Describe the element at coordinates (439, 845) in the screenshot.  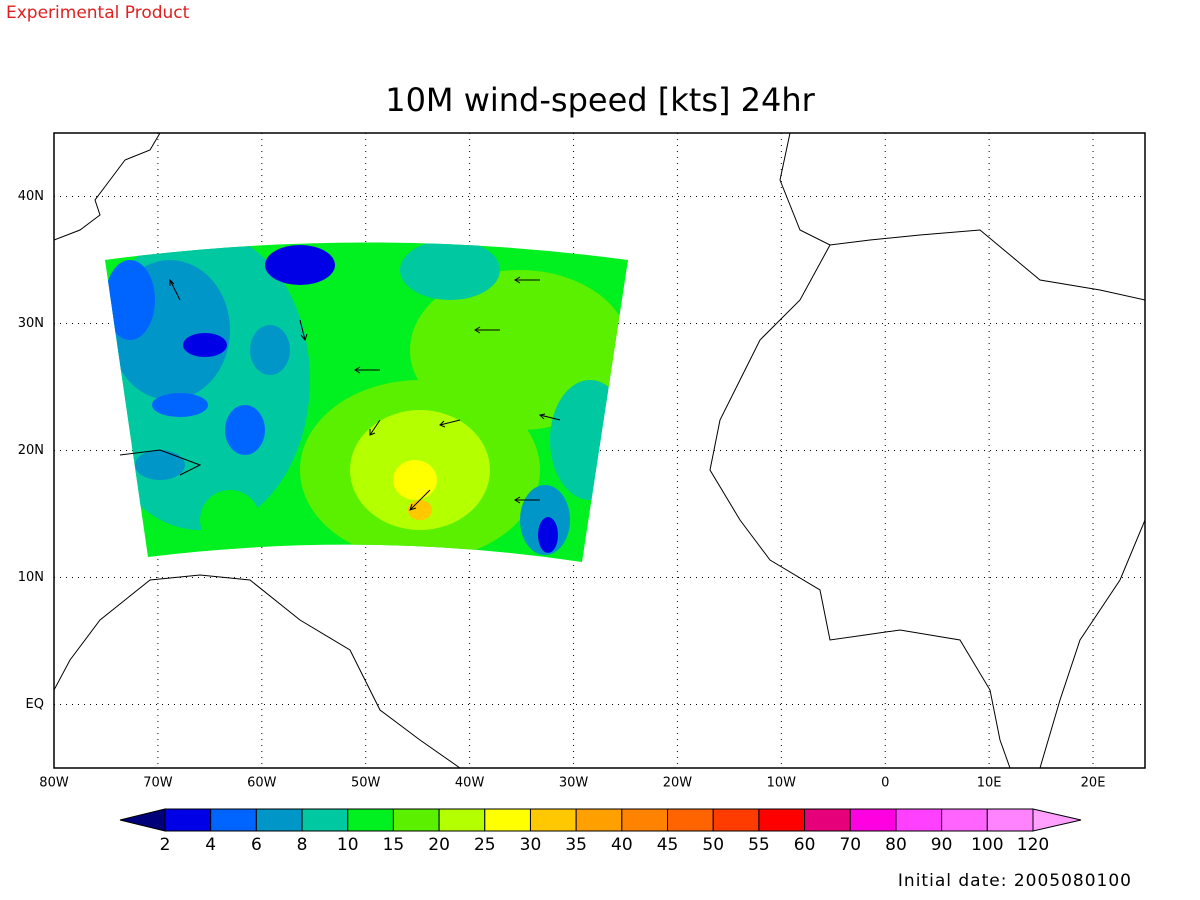
I see `colorbar-label: 20` at that location.